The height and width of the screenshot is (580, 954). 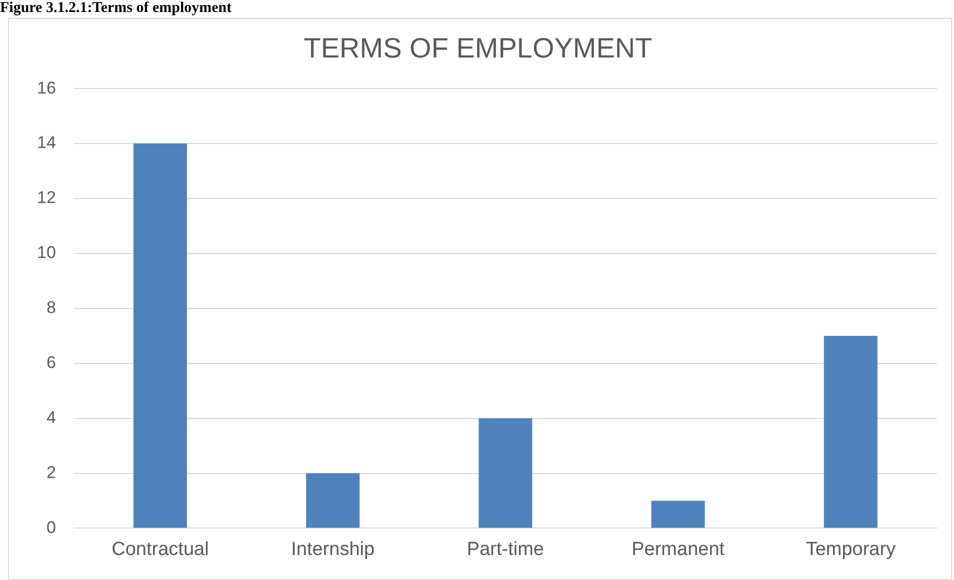 What do you see at coordinates (478, 48) in the screenshot?
I see `chart-title: TERMS OF EMPLOYMENT` at bounding box center [478, 48].